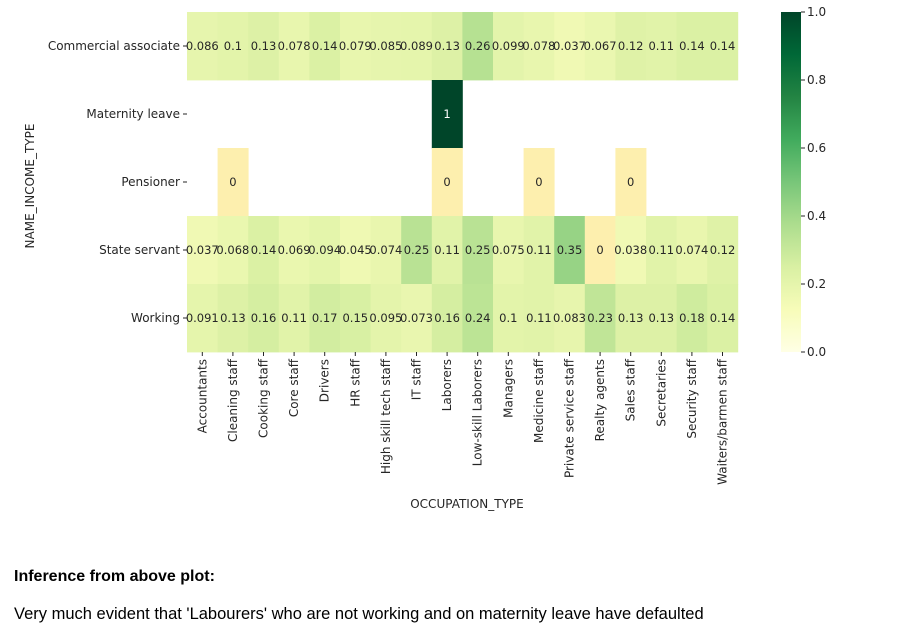 This screenshot has height=639, width=919. I want to click on colorbar-tick-label: 0.0, so click(816, 352).